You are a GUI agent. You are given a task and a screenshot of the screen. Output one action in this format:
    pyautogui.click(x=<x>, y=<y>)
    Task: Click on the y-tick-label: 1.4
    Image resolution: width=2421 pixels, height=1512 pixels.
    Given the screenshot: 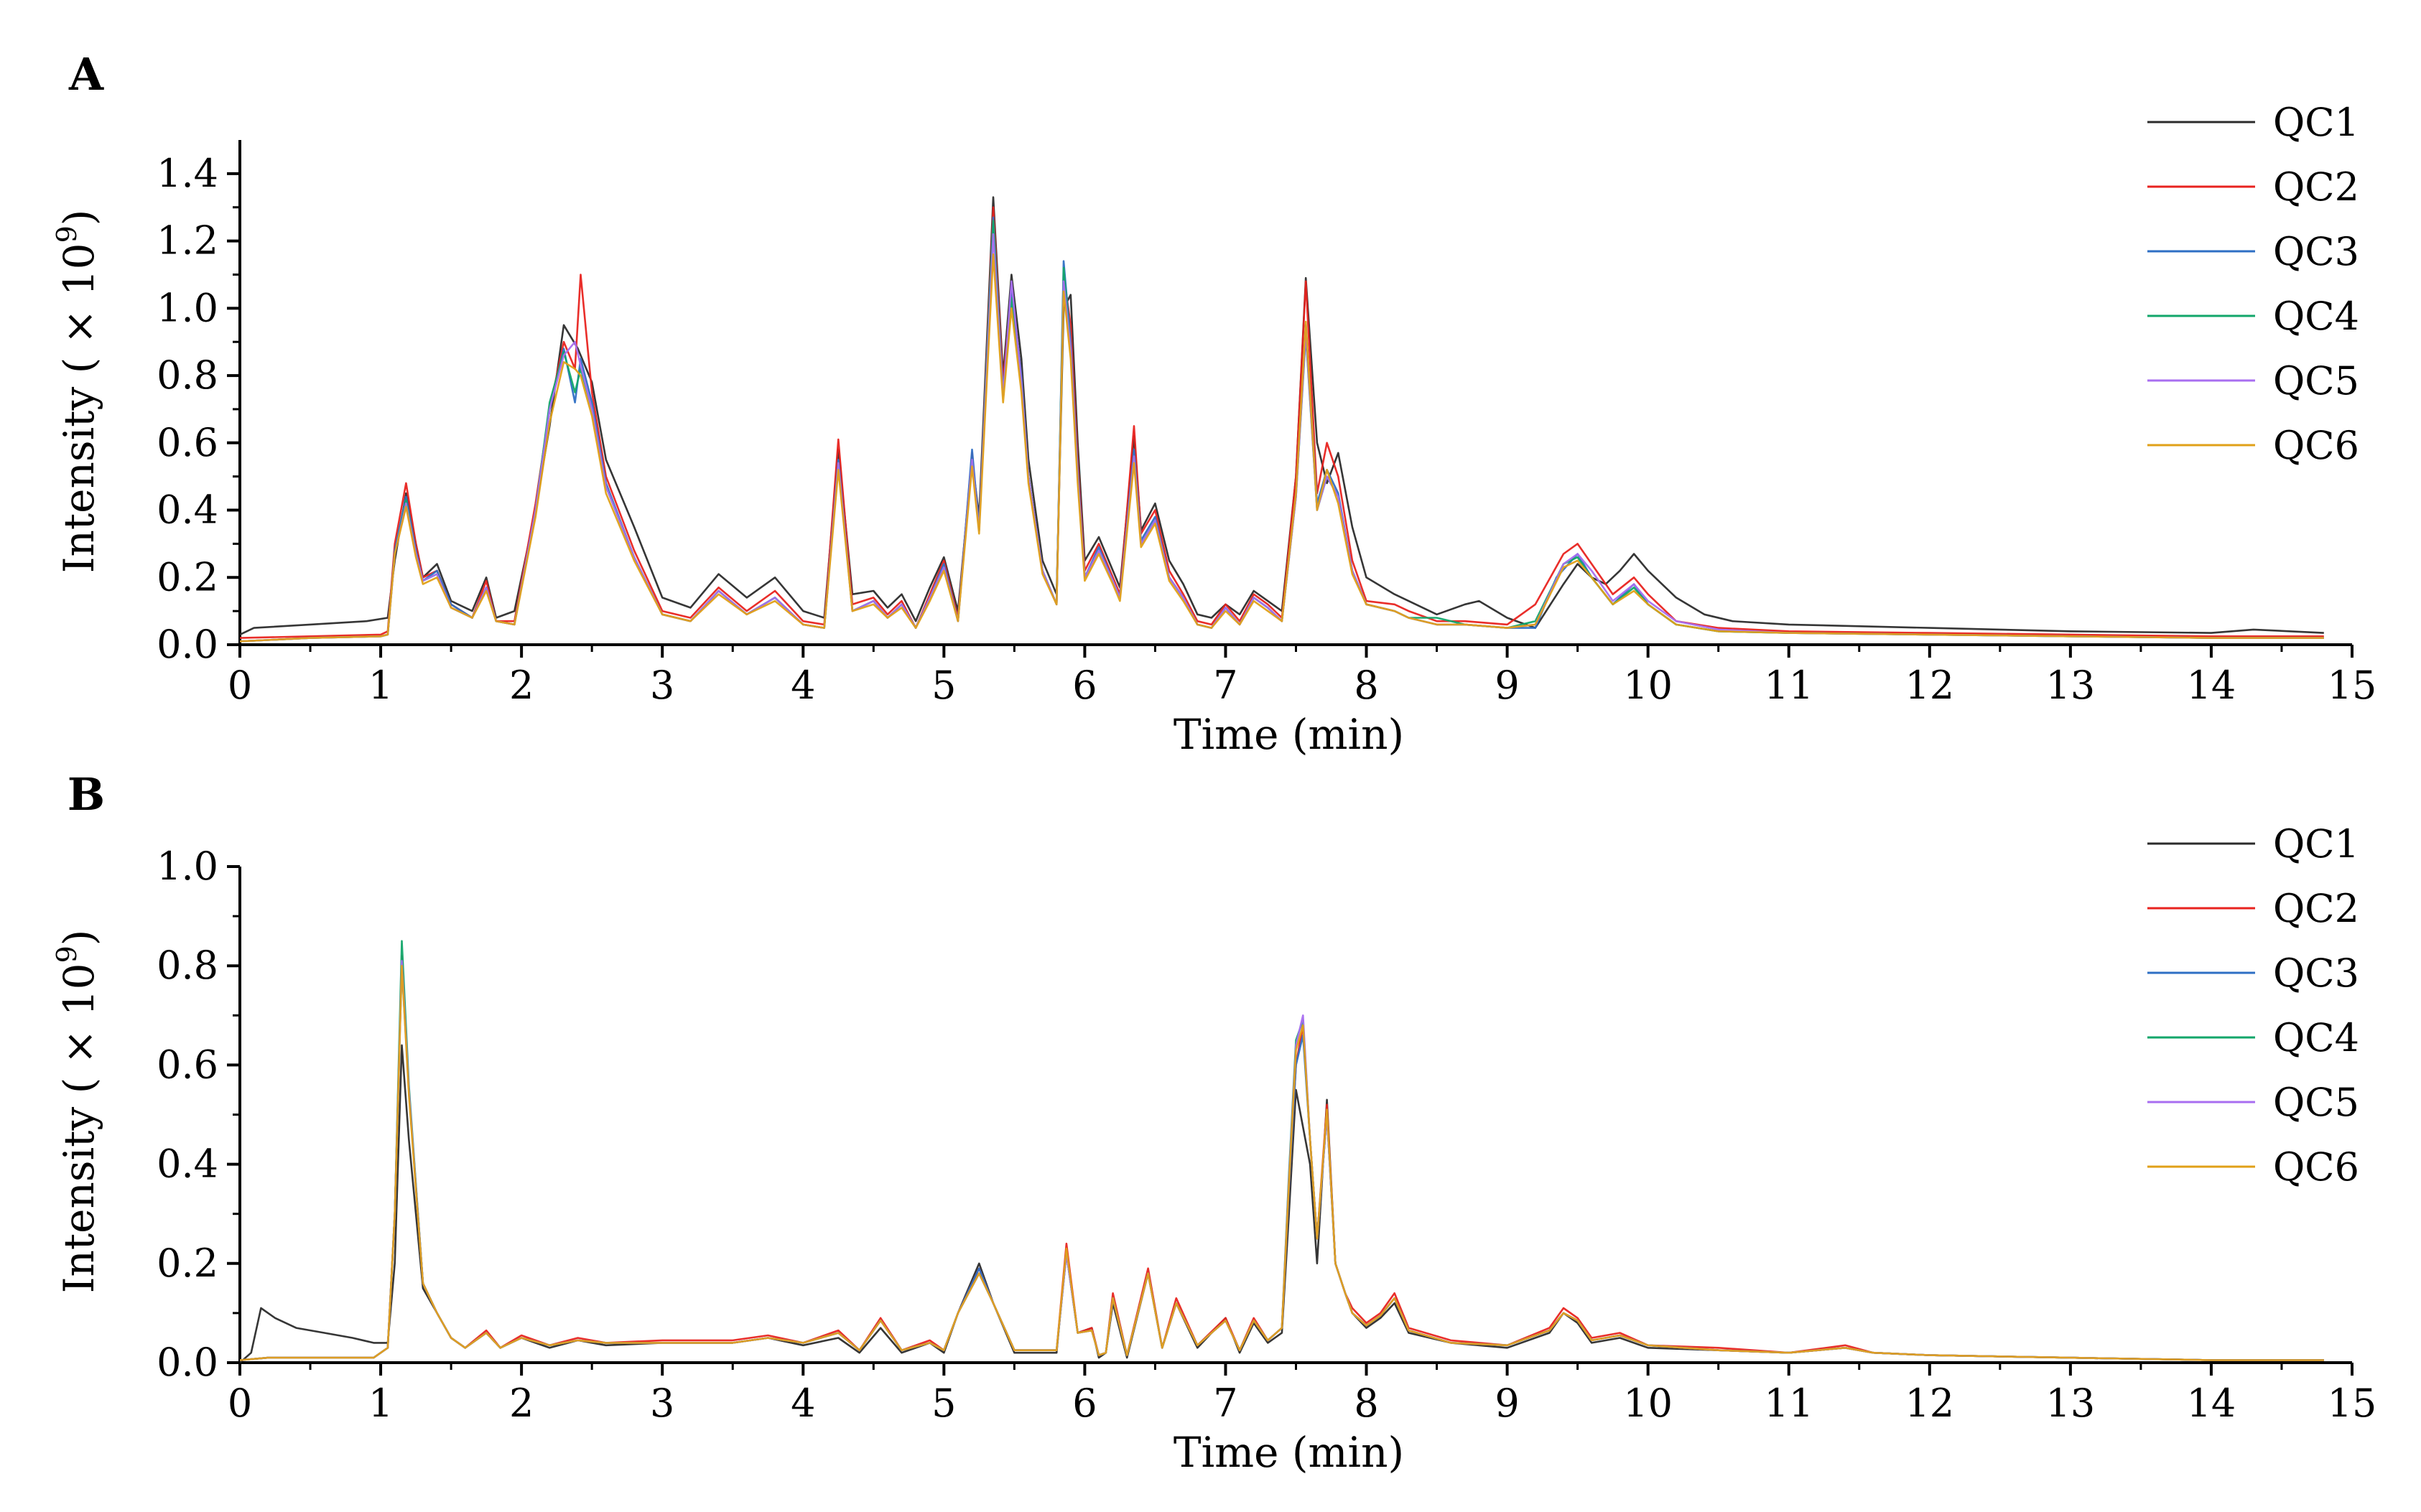 What is the action you would take?
    pyautogui.click(x=187, y=173)
    